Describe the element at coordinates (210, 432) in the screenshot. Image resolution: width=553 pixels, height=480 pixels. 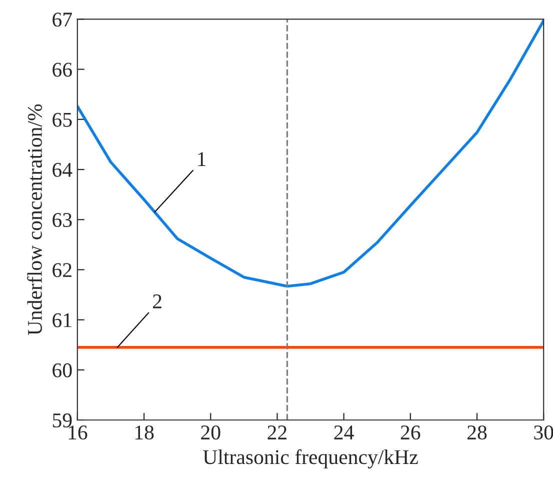
I see `x-tick-label: 20` at that location.